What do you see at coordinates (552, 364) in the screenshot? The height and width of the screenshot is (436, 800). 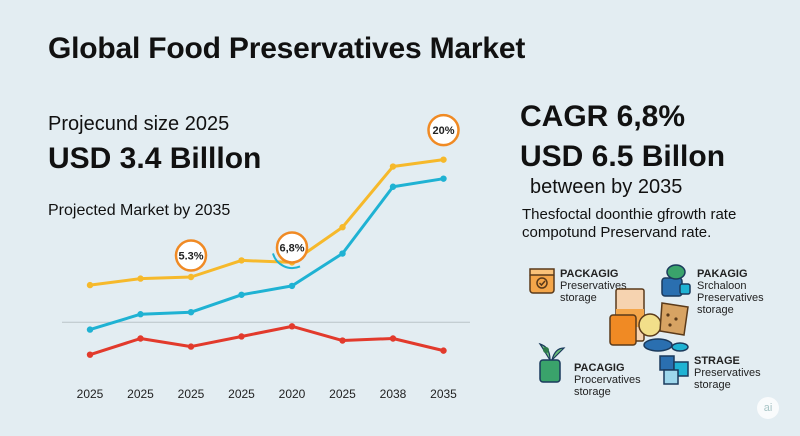 I see `plant-can-icon` at bounding box center [552, 364].